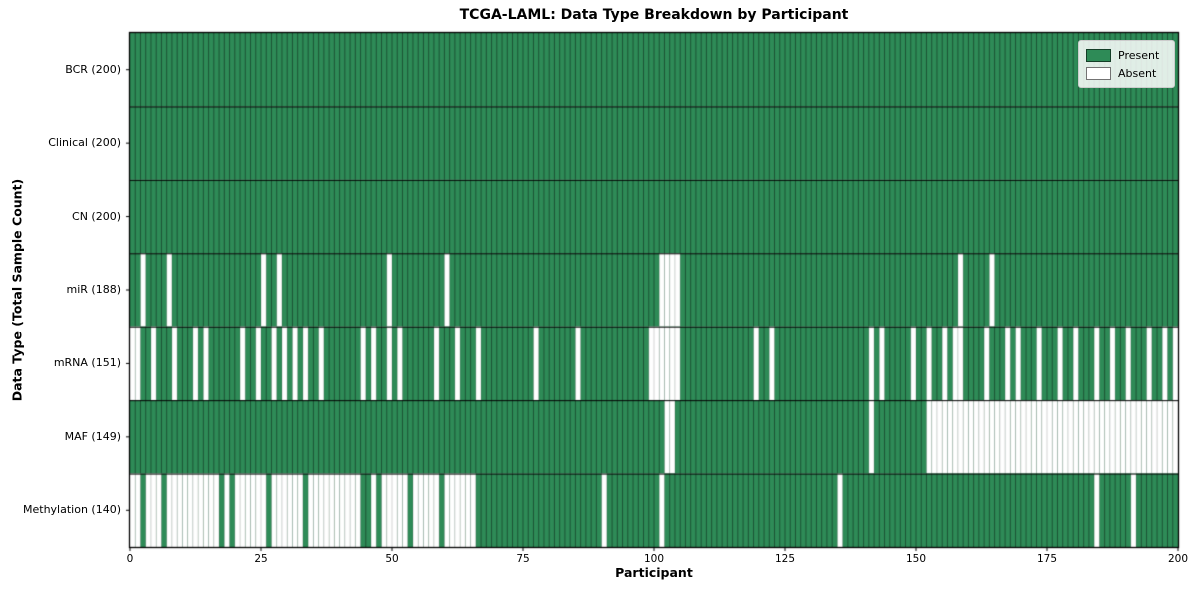 This screenshot has height=600, width=1200. What do you see at coordinates (84, 143) in the screenshot?
I see `y-tick-label: Clinical (200)` at bounding box center [84, 143].